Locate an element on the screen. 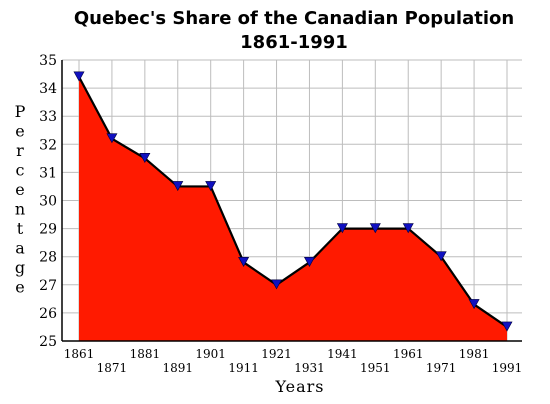 This screenshot has height=404, width=550. x-tick-label: 1901 is located at coordinates (210, 354).